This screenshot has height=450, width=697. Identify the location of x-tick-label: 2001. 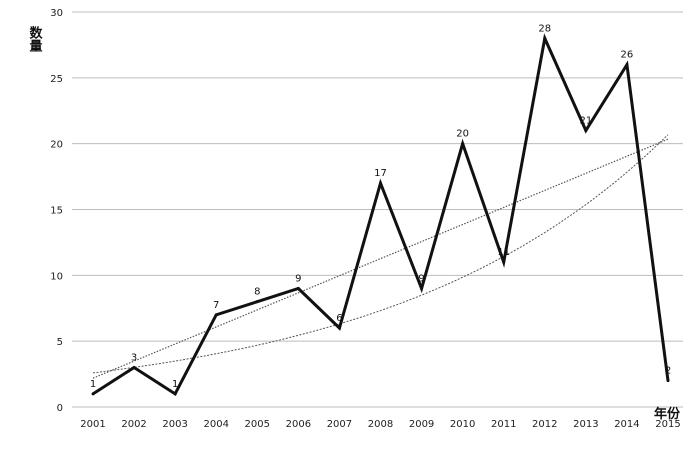
(92, 424).